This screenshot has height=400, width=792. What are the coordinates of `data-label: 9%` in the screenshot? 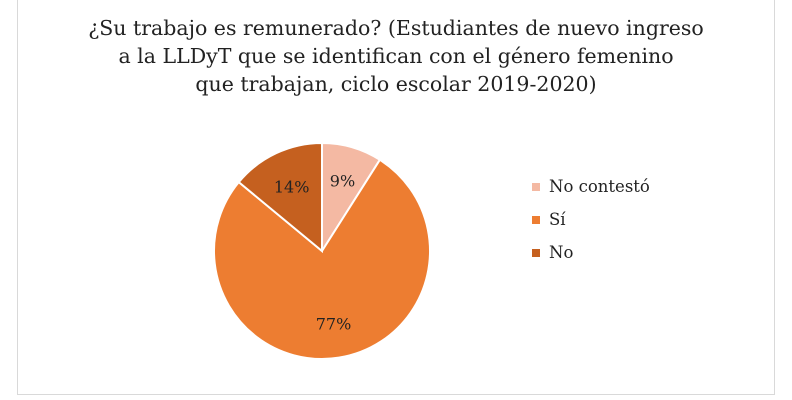 It's located at (342, 180).